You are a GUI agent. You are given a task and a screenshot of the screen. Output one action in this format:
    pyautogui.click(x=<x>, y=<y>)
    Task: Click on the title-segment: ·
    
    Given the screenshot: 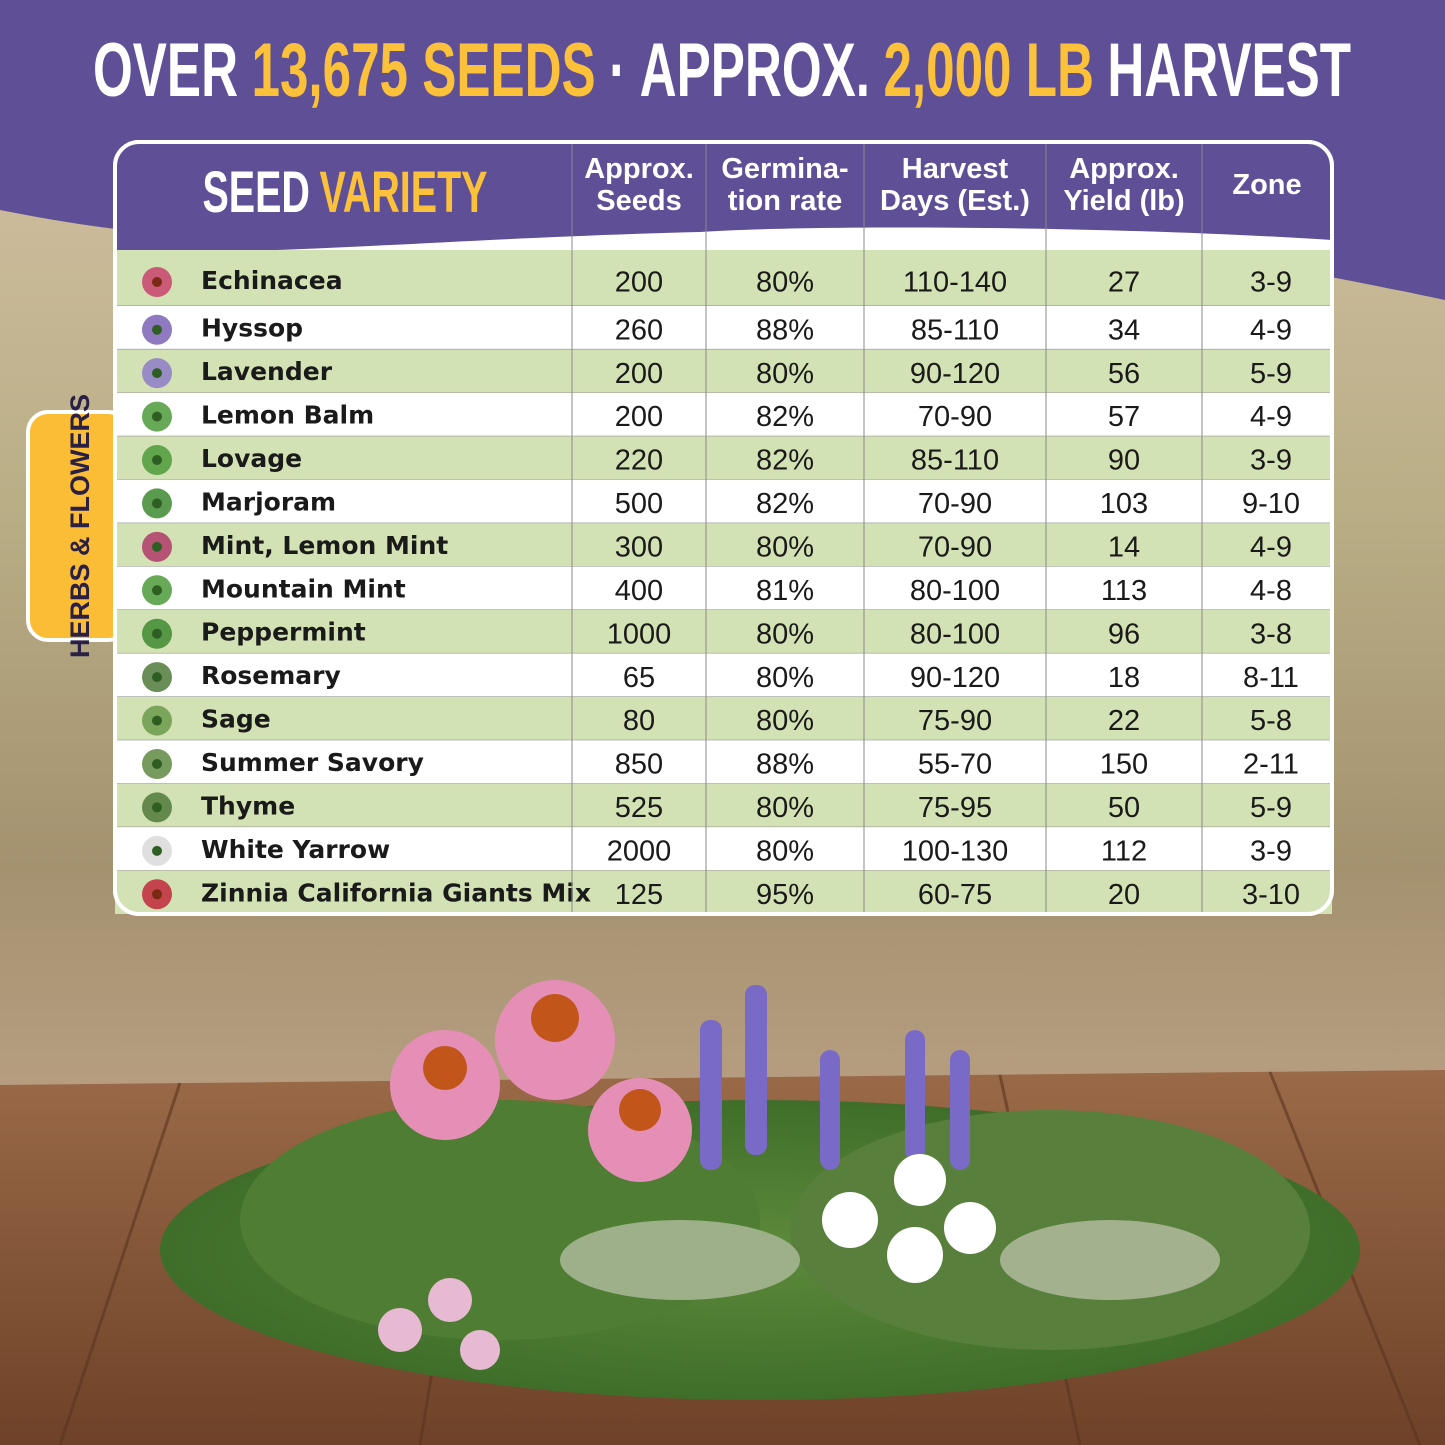 What is the action you would take?
    pyautogui.click(x=617, y=70)
    